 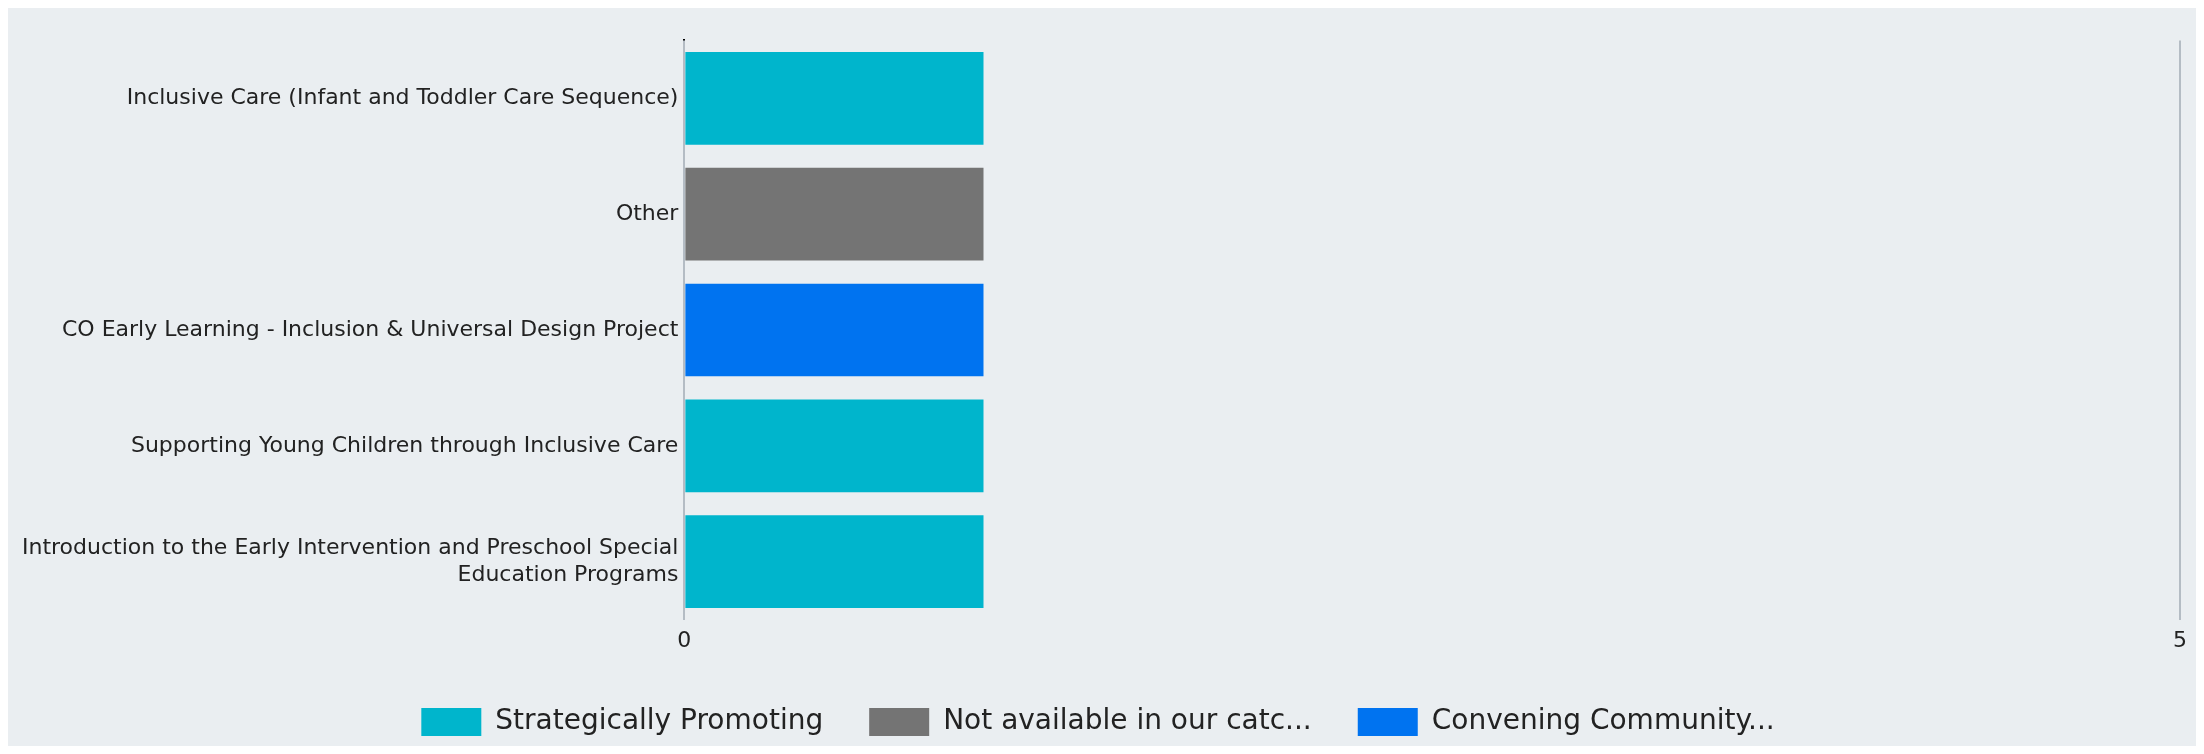 I want to click on y-tick-label: CO Early Learning - Inclusion & Universal Design Project, so click(x=370, y=328).